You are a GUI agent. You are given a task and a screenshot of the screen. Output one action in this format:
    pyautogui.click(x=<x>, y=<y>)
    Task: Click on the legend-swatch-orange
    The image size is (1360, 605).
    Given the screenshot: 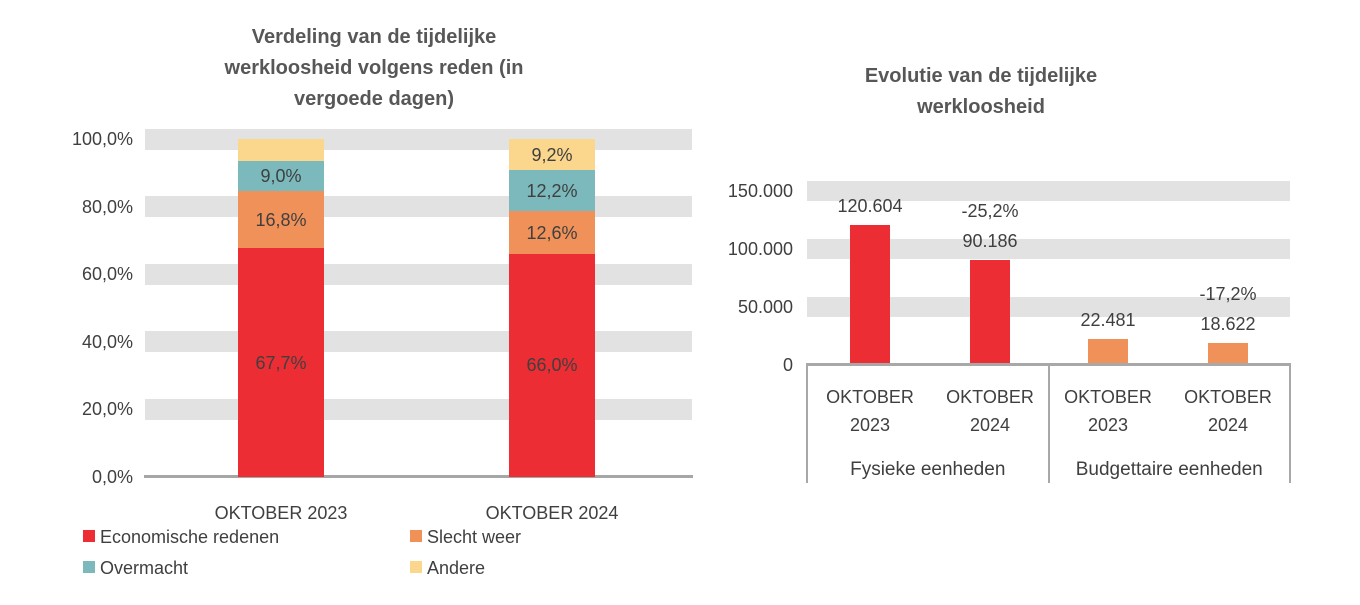 What is the action you would take?
    pyautogui.click(x=416, y=536)
    